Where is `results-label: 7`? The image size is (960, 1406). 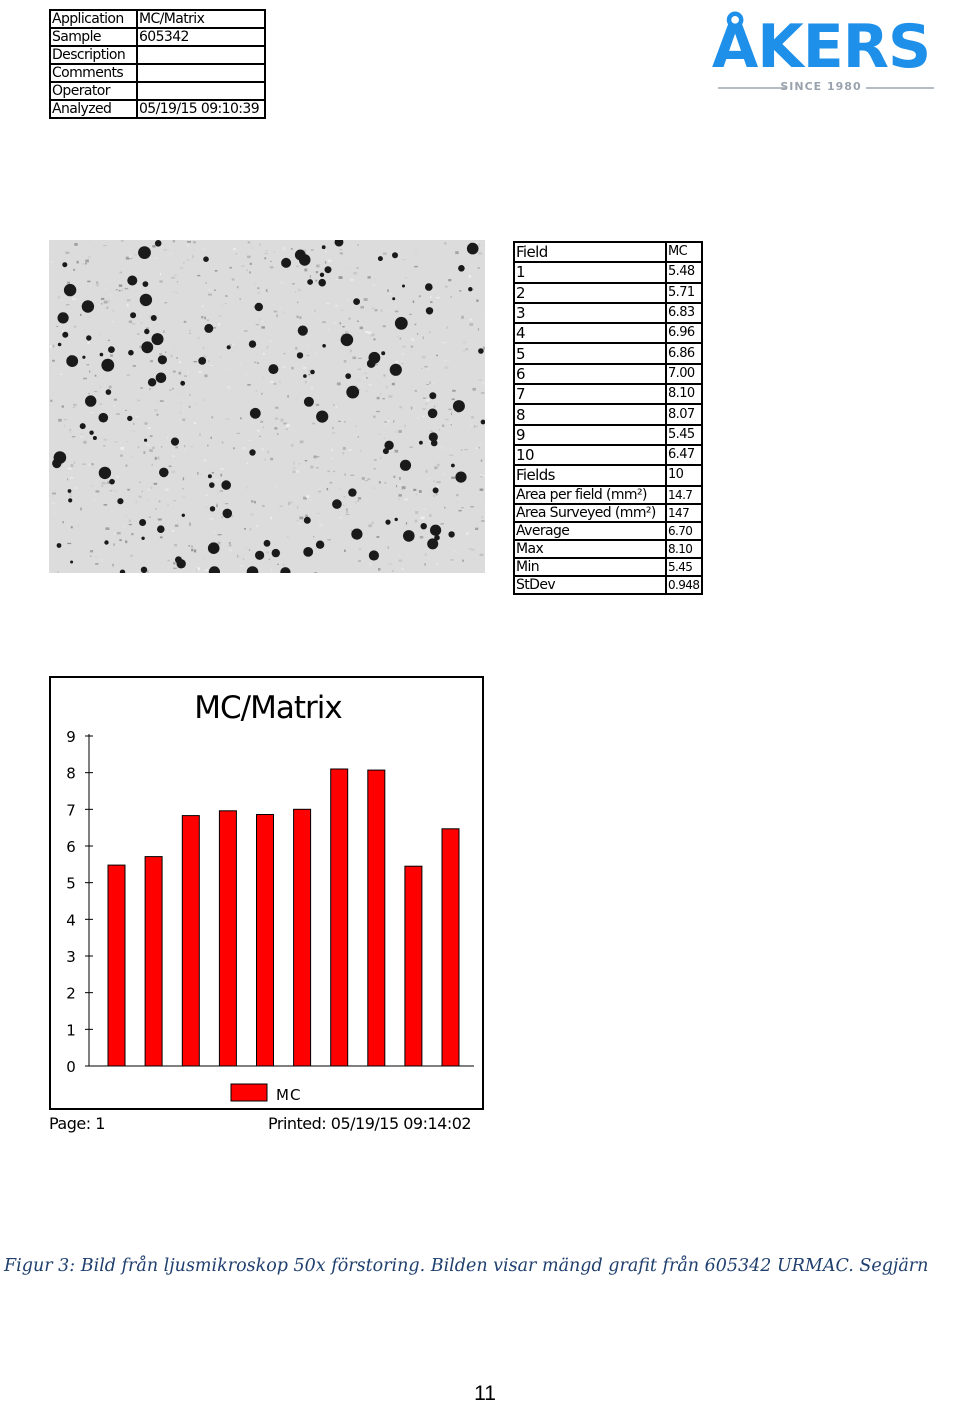
results-label: 7 is located at coordinates (590, 394).